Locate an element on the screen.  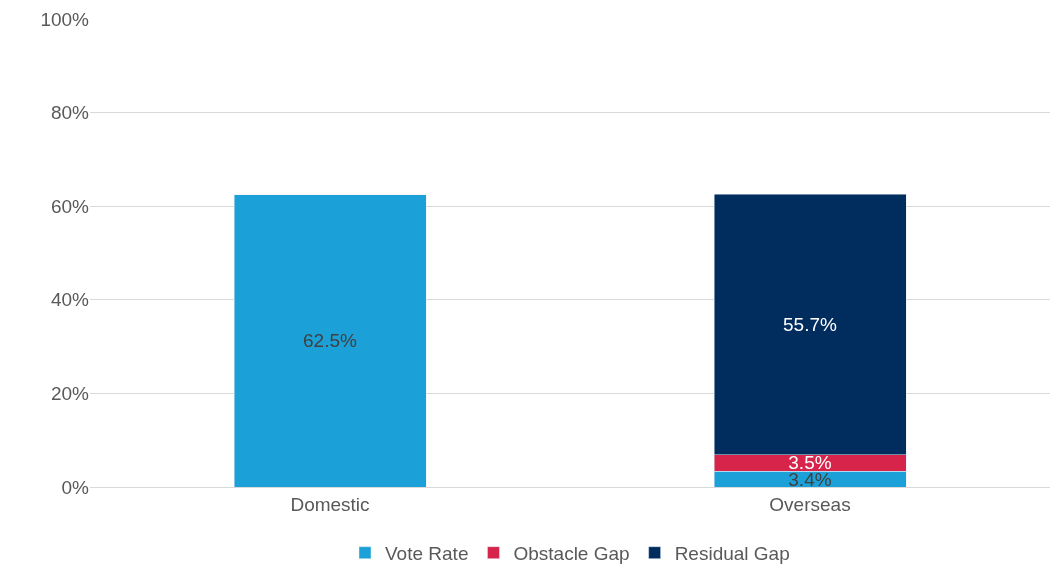
y-tick-label: 100% is located at coordinates (65, 19).